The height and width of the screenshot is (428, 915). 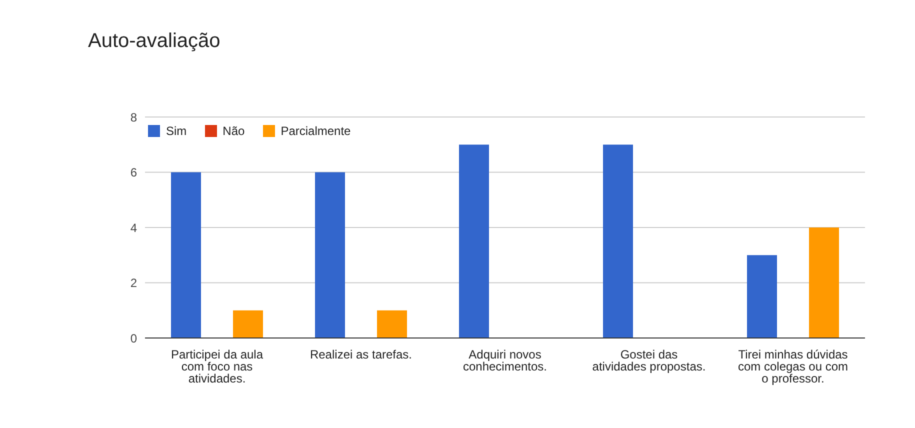 What do you see at coordinates (134, 173) in the screenshot?
I see `y-tick-label: 6` at bounding box center [134, 173].